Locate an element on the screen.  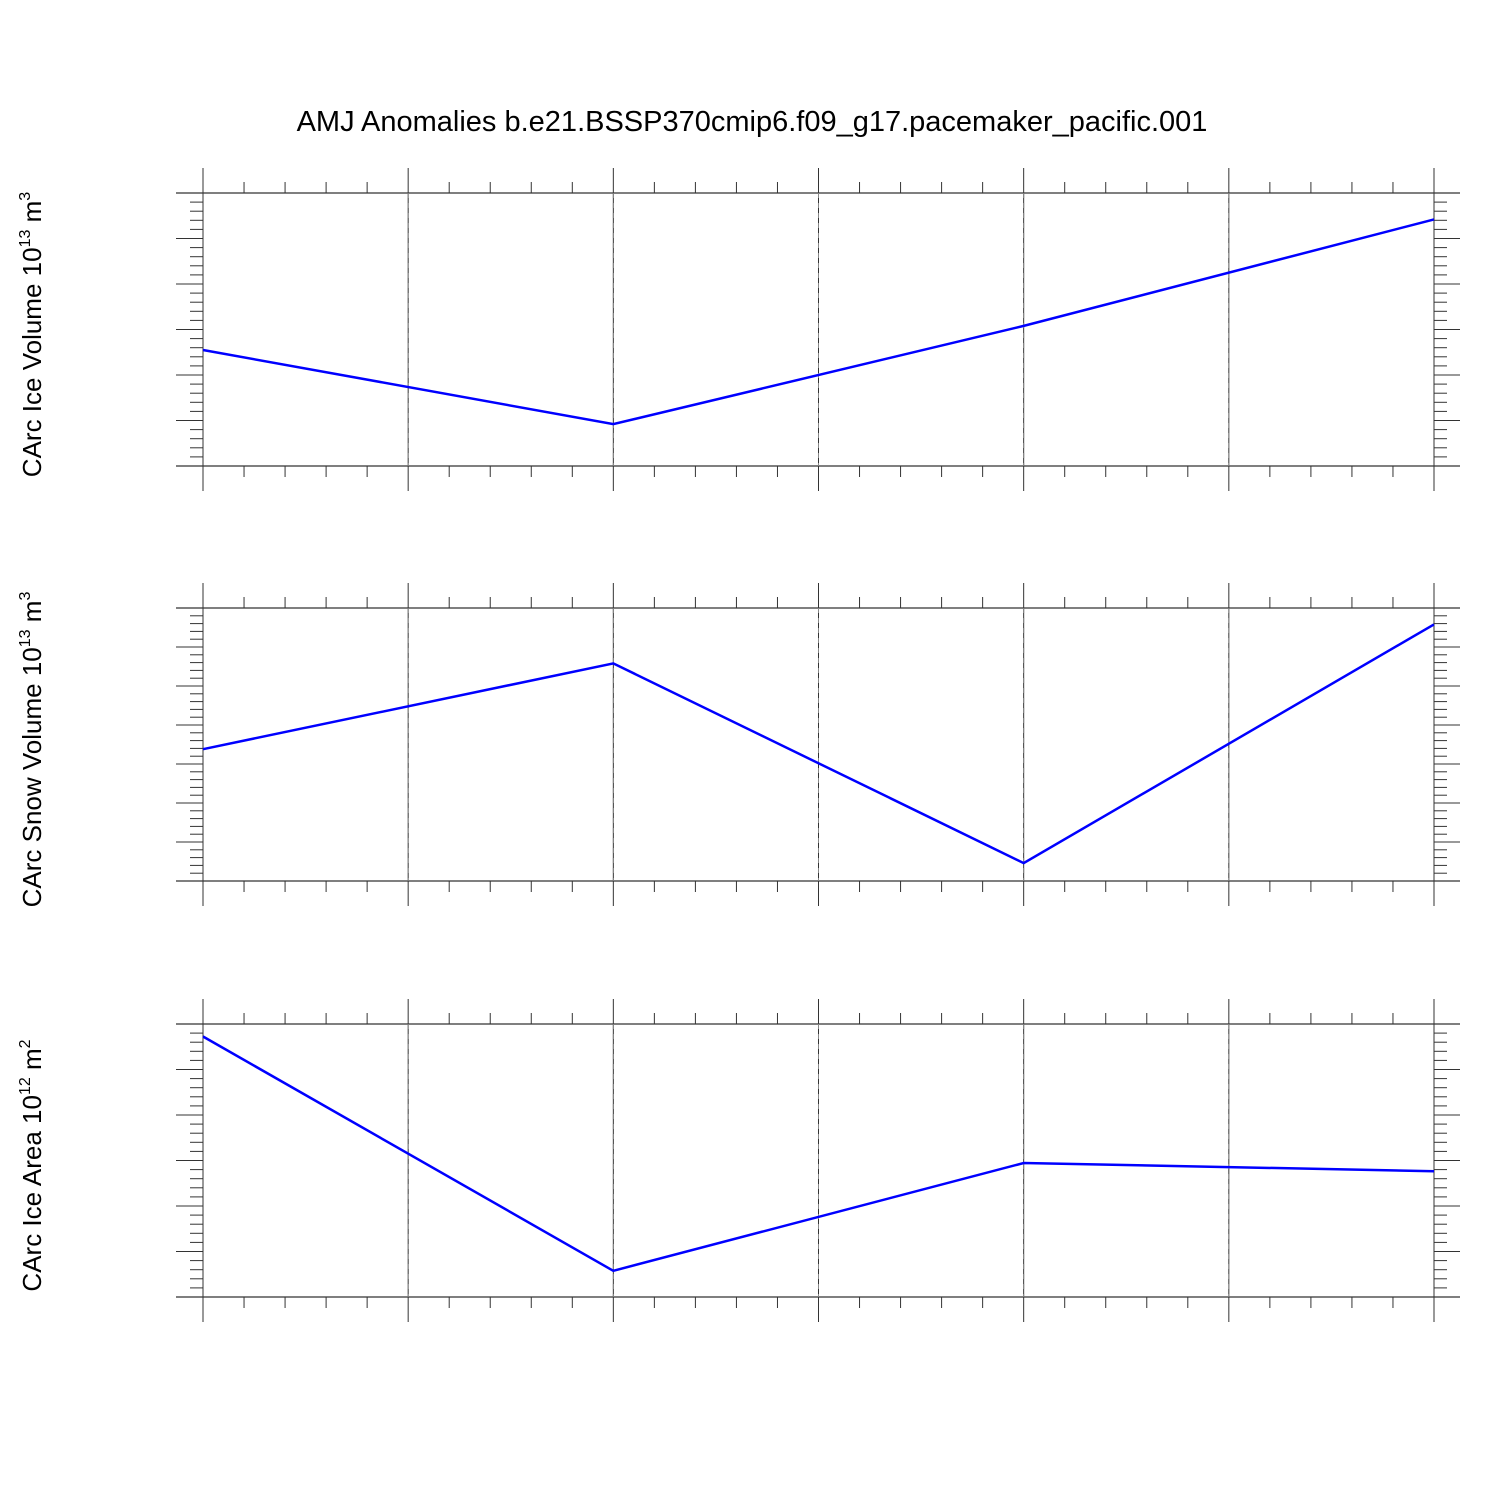
y-axis-label-text: CArc Ice Area is located at coordinates (32, 1211).